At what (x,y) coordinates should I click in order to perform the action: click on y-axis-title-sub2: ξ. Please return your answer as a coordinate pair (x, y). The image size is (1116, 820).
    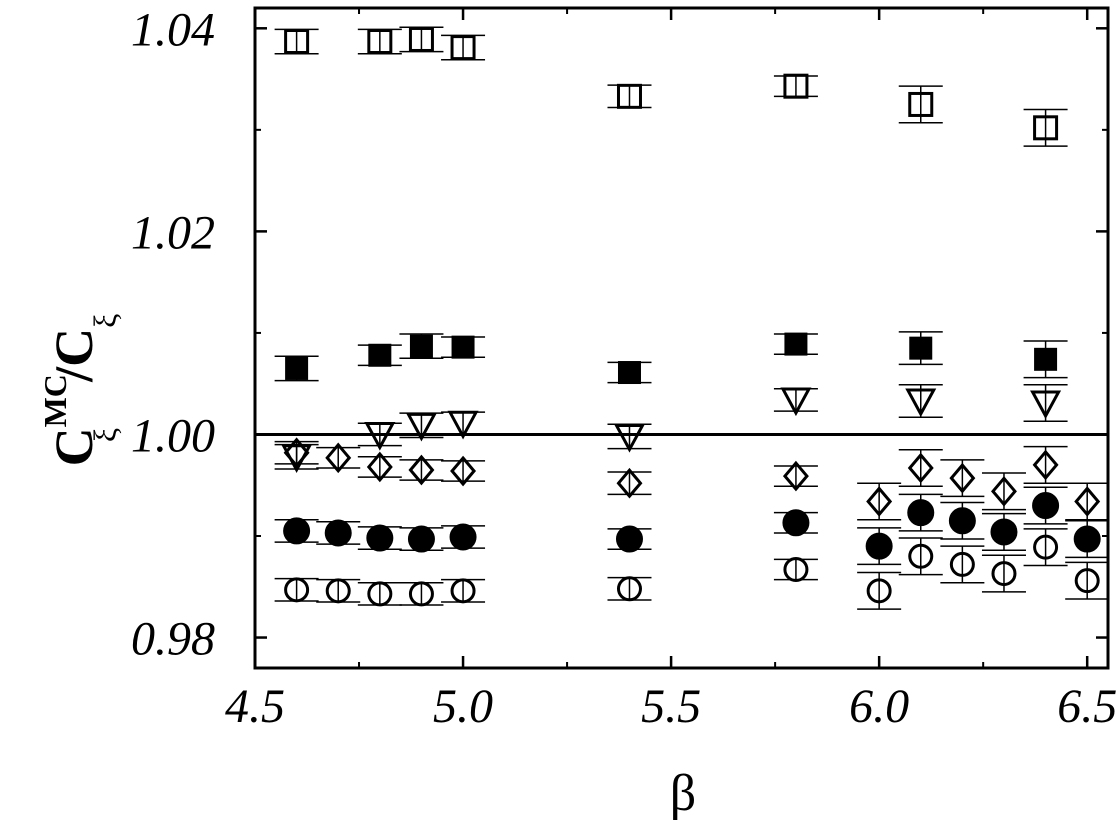
    Looking at the image, I should click on (105, 321).